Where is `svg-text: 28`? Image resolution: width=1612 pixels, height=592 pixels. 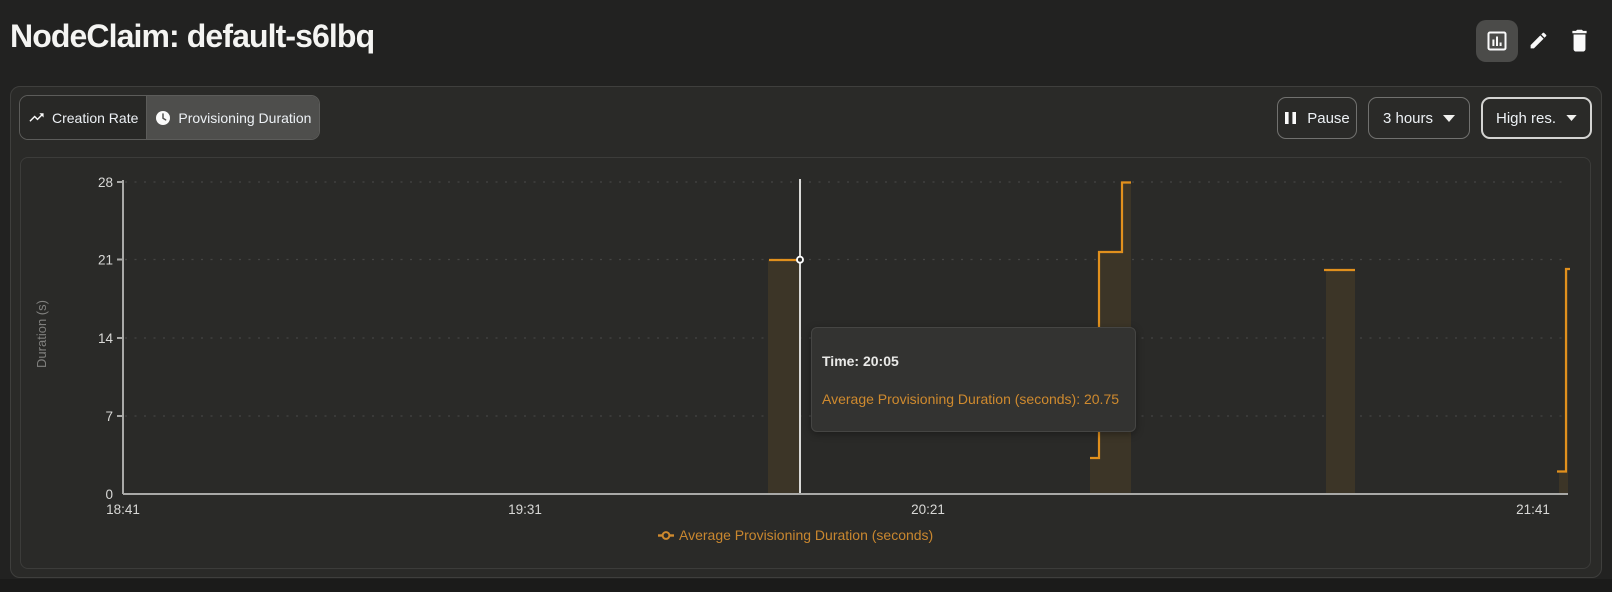
svg-text: 28 is located at coordinates (105, 182).